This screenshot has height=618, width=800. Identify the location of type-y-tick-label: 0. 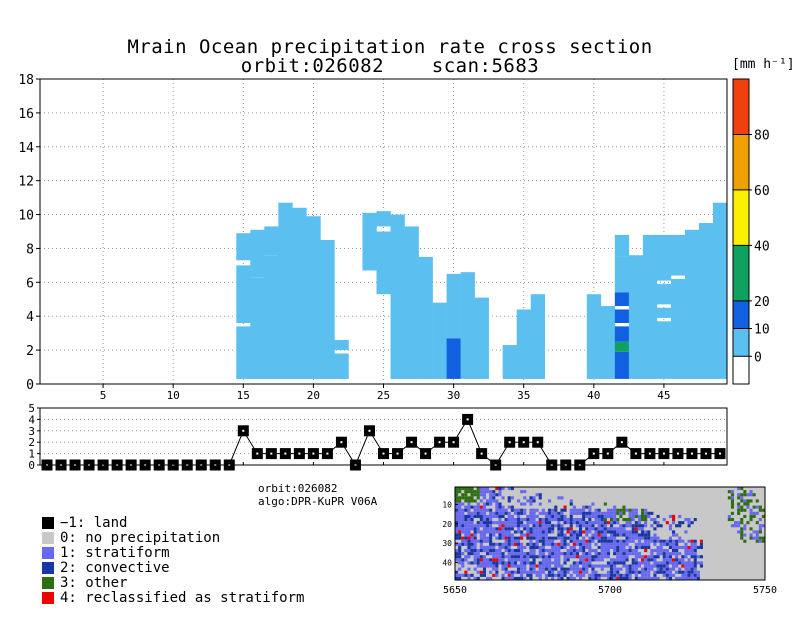
(31, 465).